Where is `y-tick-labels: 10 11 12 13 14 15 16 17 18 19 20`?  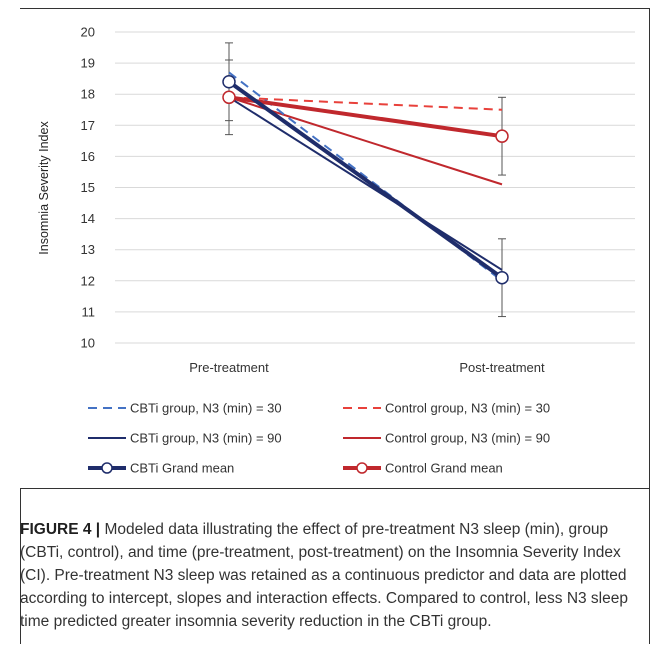 y-tick-labels: 10 11 12 13 14 15 16 17 18 19 20 is located at coordinates (88, 188).